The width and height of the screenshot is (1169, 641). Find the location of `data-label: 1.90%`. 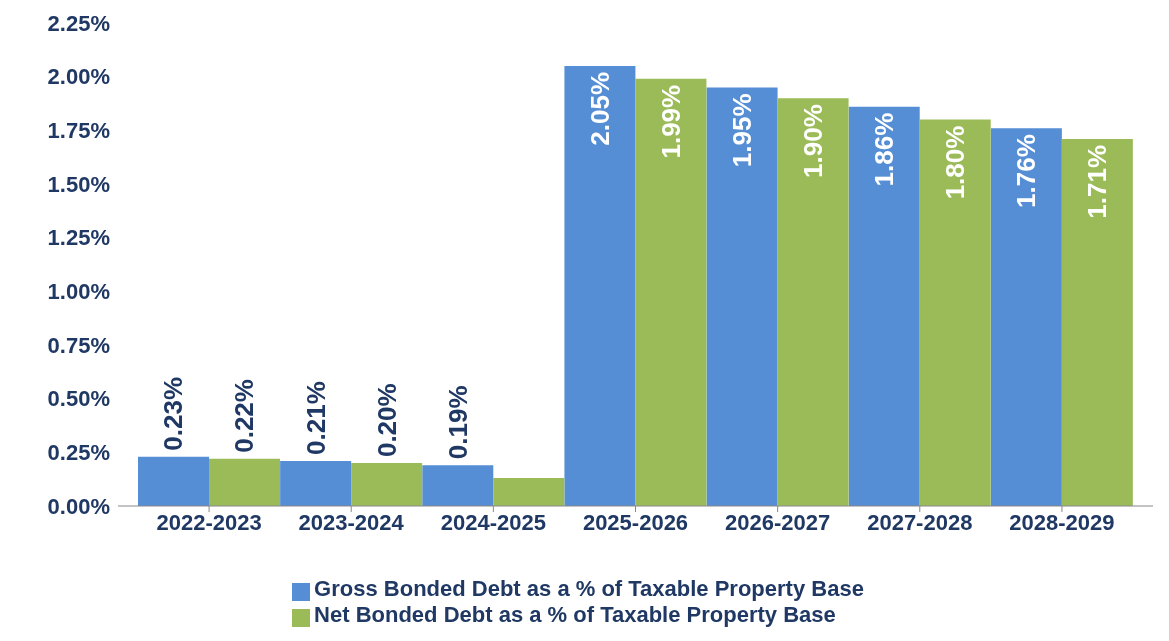

data-label: 1.90% is located at coordinates (813, 141).